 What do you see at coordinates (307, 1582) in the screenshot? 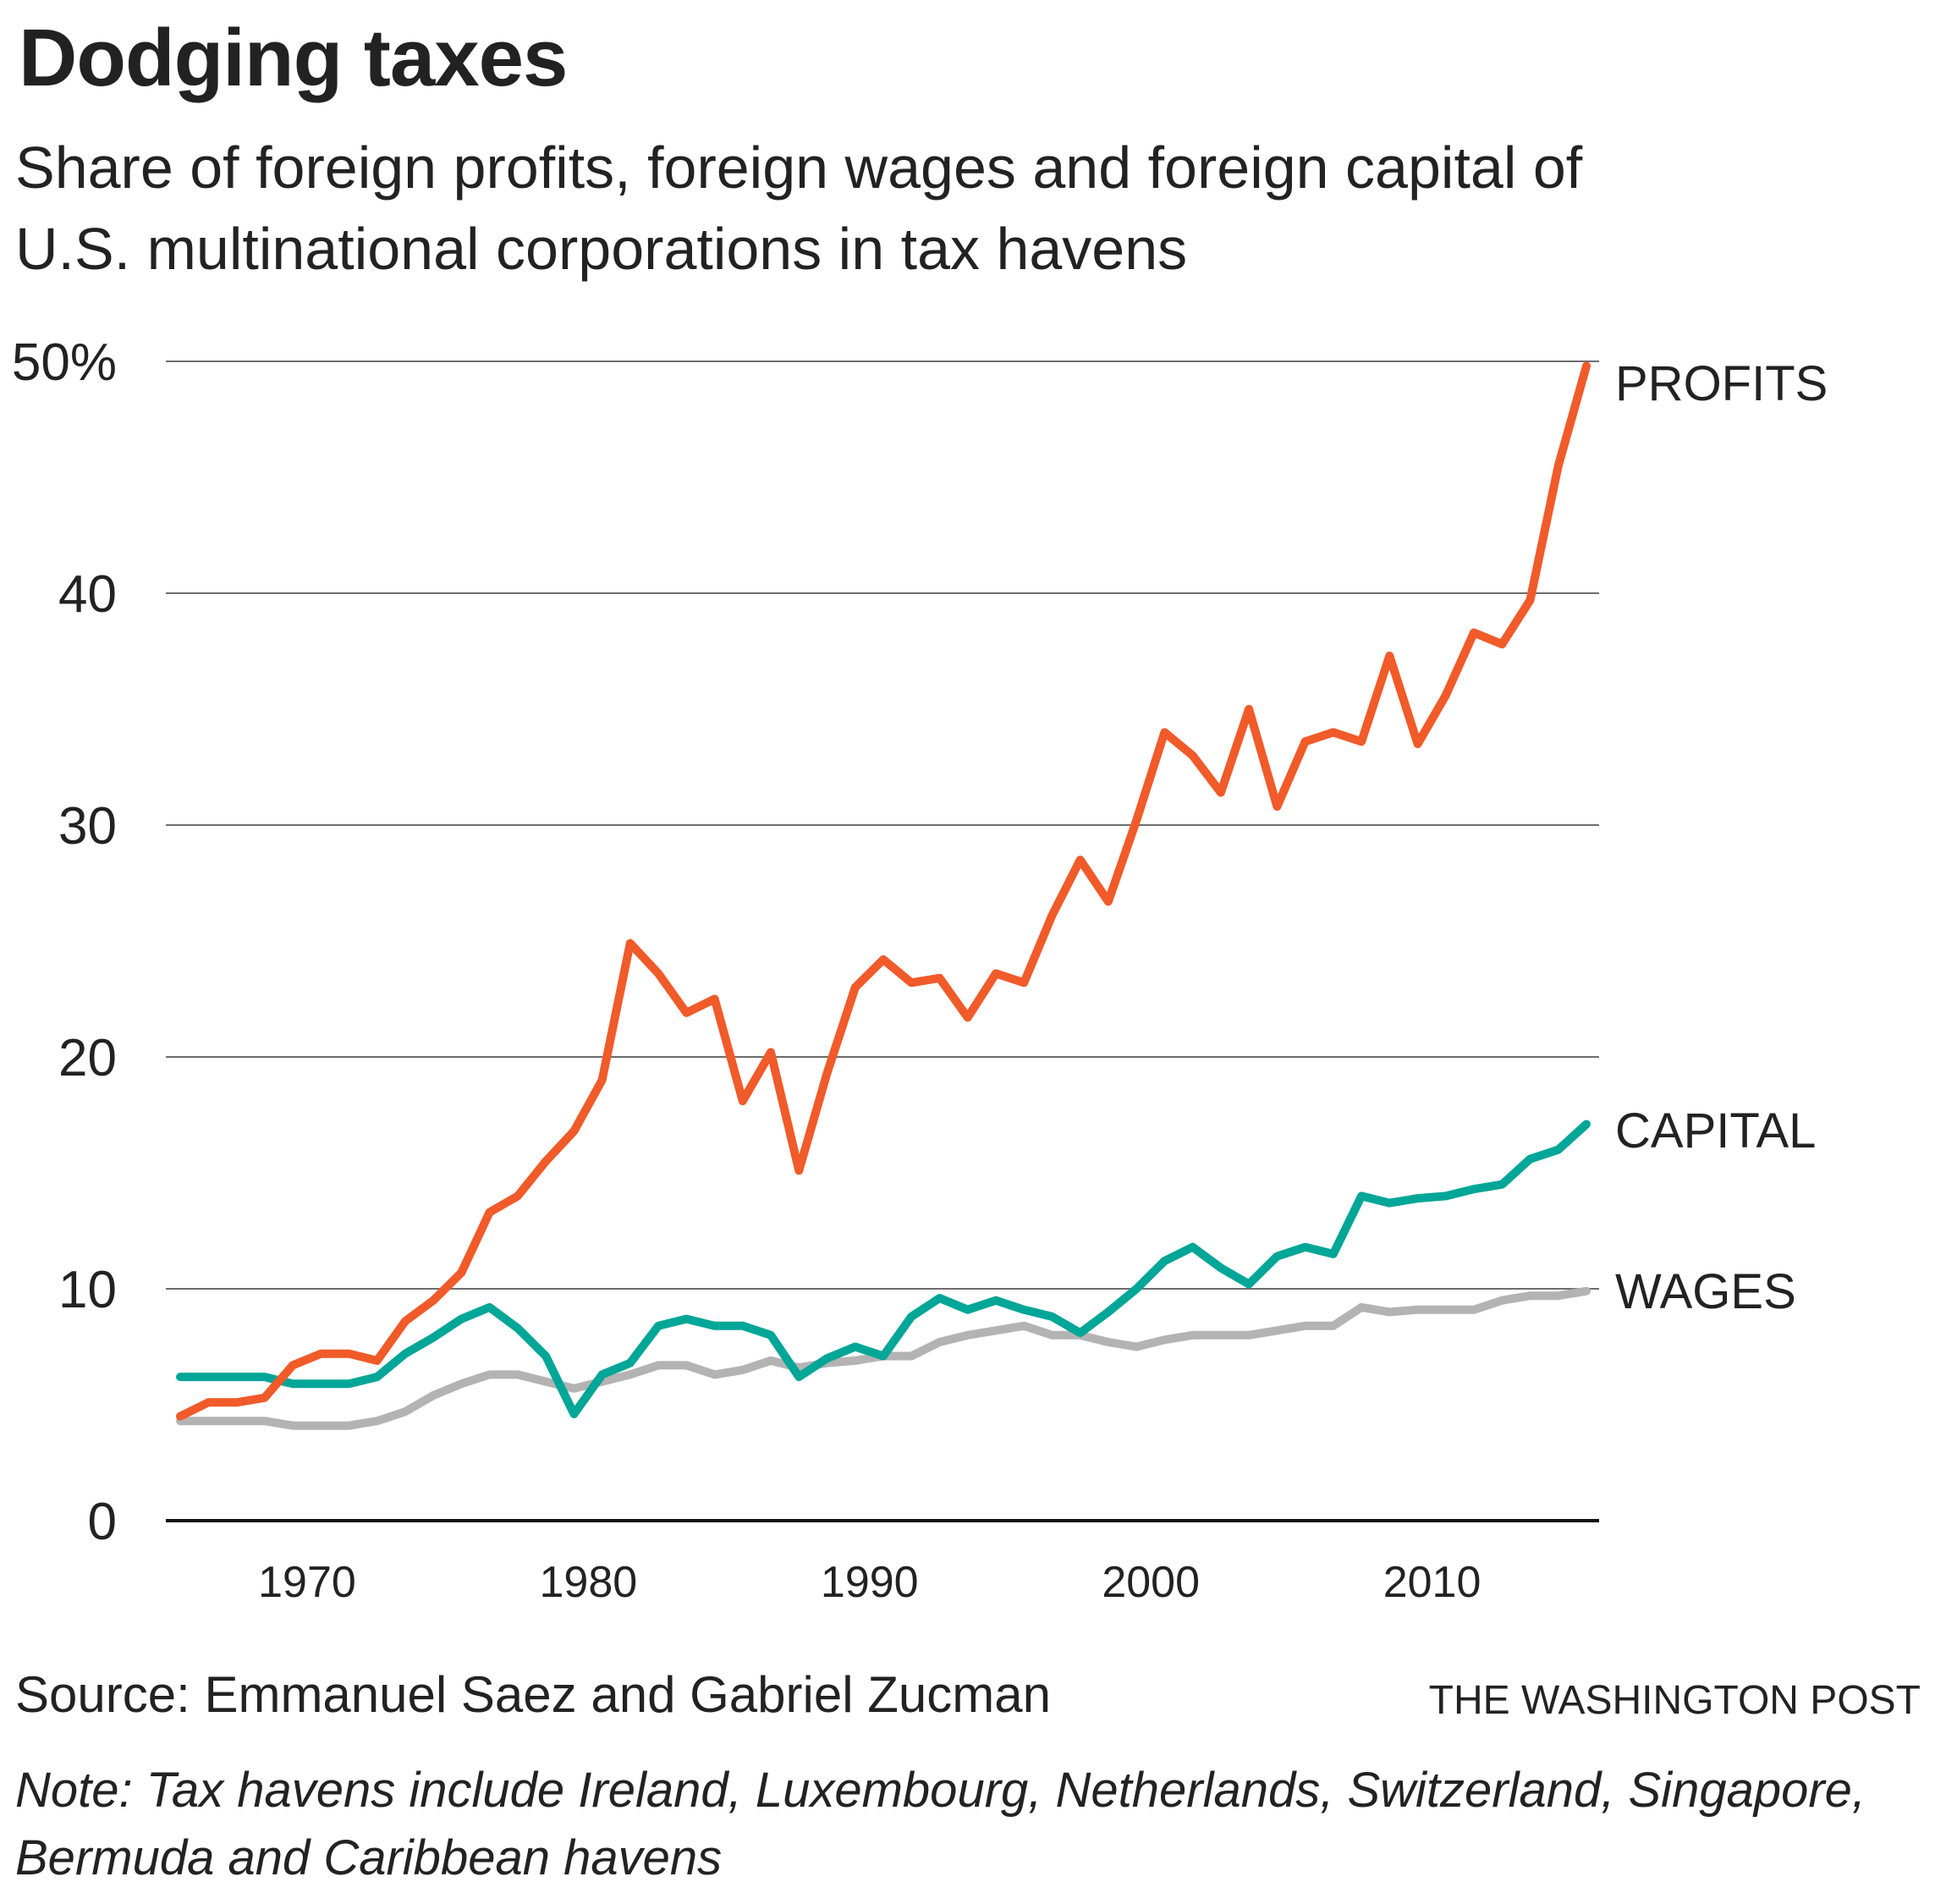
I see `x-tick-label: 1970` at bounding box center [307, 1582].